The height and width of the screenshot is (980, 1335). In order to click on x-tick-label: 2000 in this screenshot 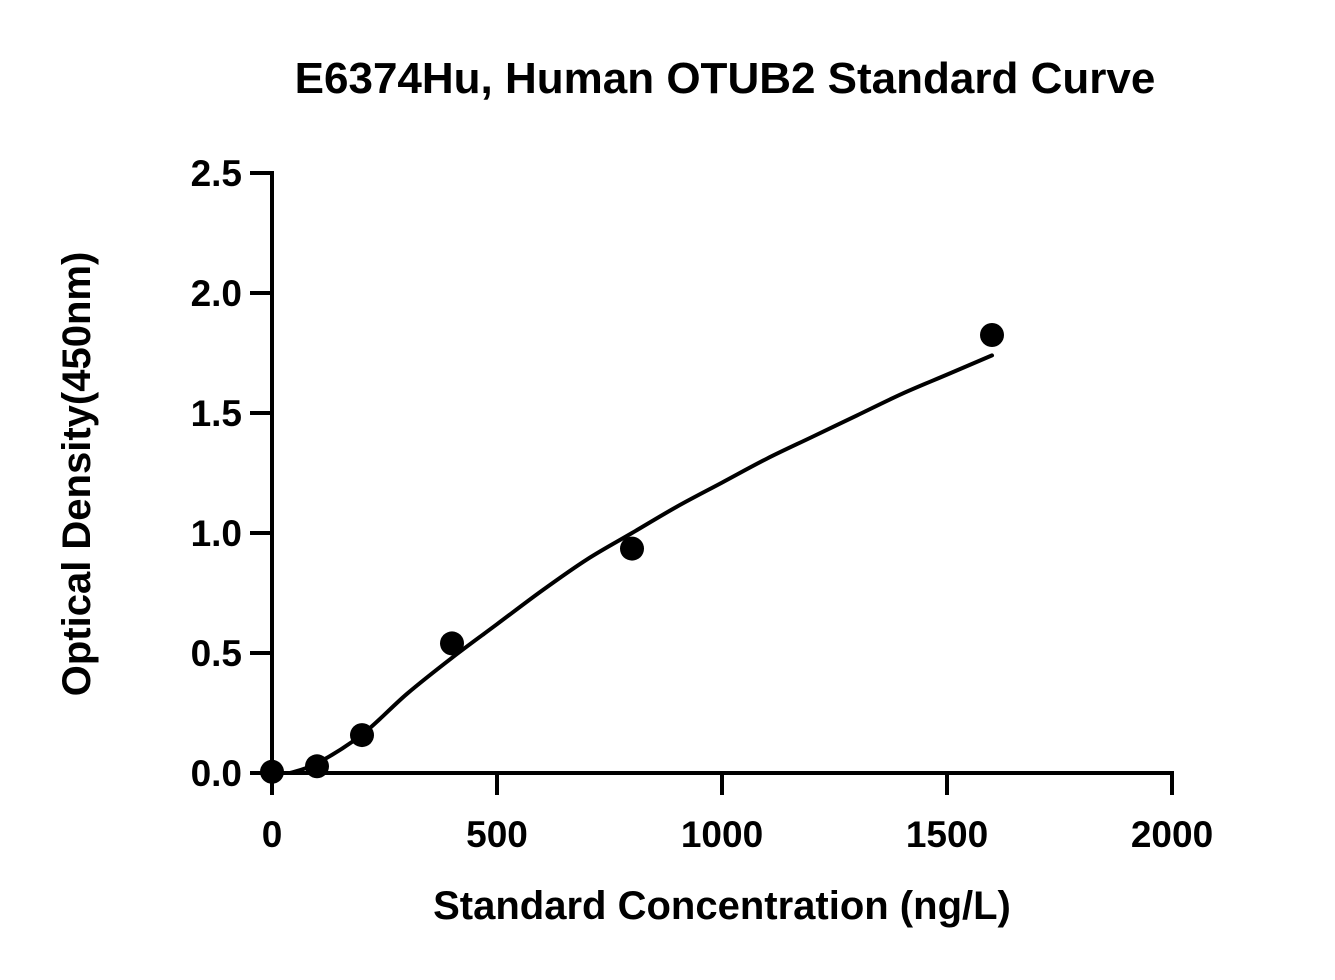, I will do `click(1172, 834)`.